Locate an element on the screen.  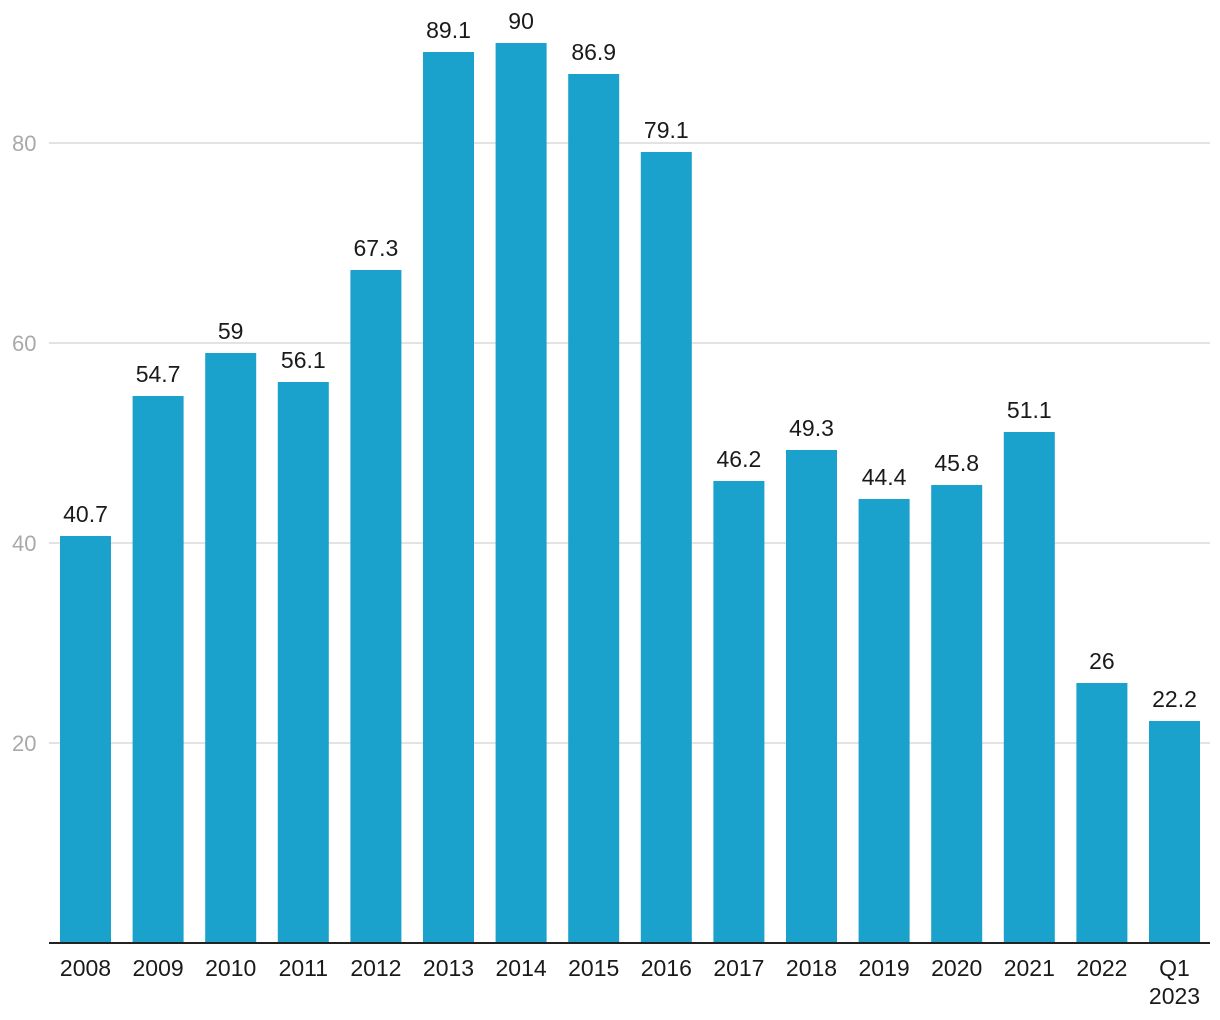
data-label: 40.7 is located at coordinates (85, 514).